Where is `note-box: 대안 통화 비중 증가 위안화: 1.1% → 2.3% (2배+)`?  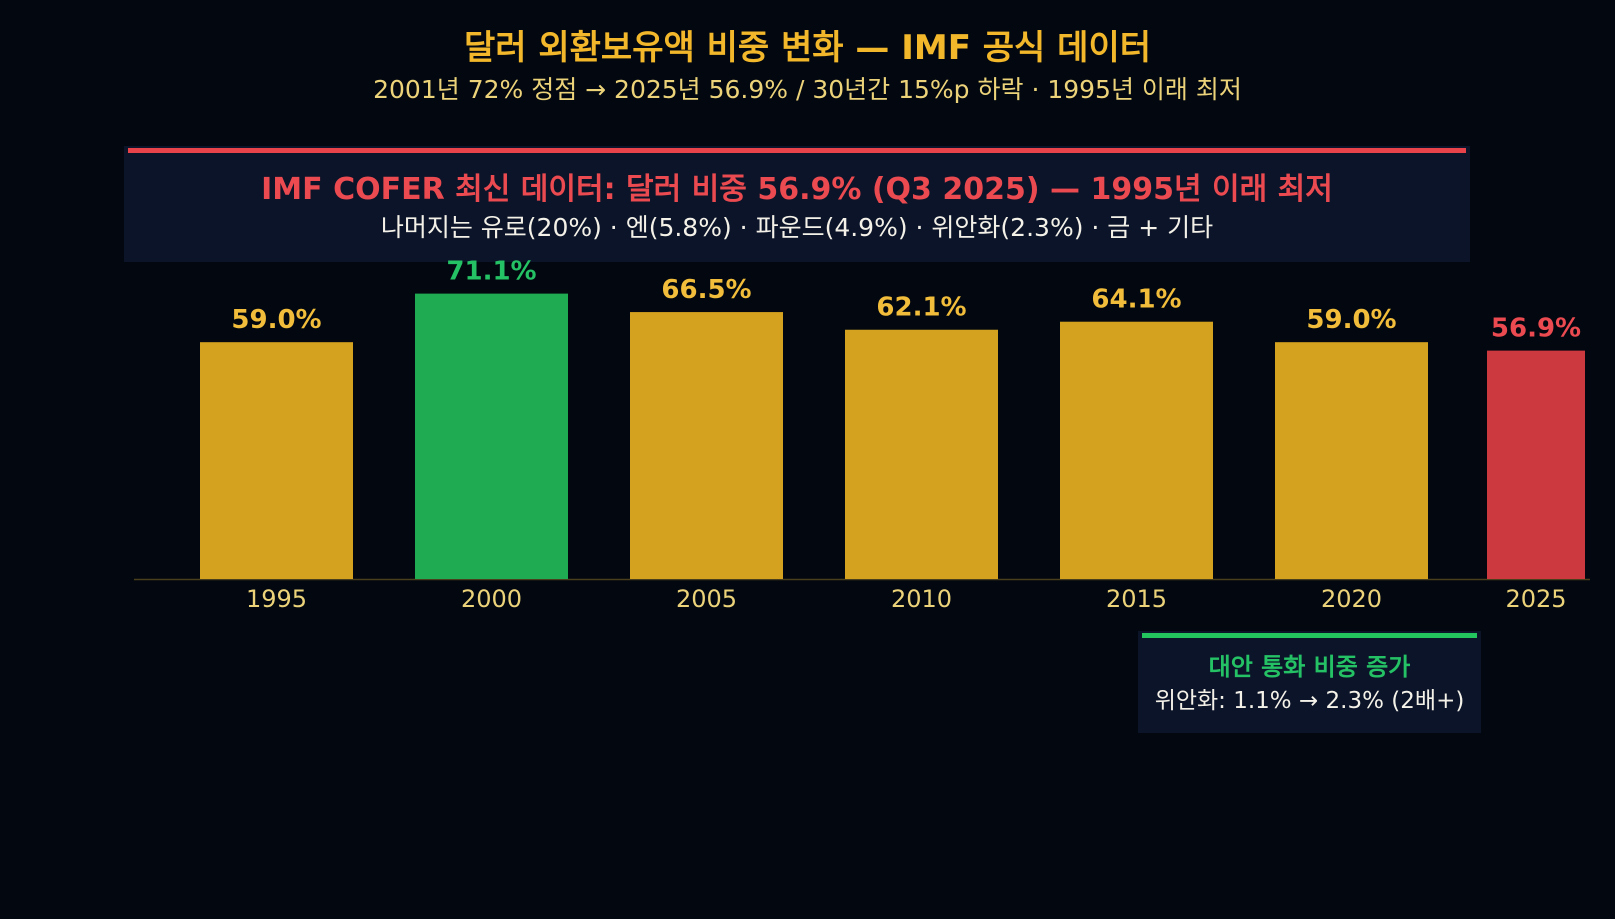 note-box: 대안 통화 비중 증가 위안화: 1.1% → 2.3% (2배+) is located at coordinates (1309, 682).